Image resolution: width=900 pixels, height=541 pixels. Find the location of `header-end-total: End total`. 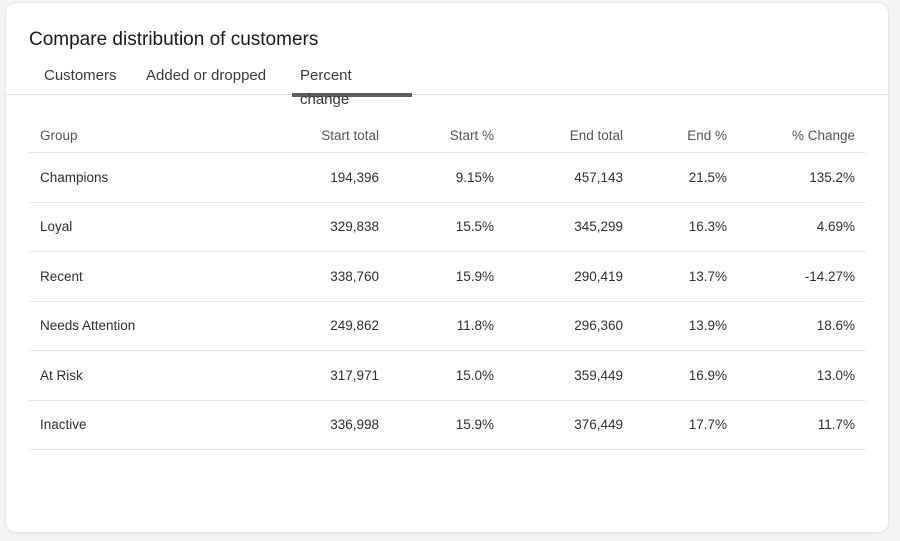

header-end-total: End total is located at coordinates (558, 136).